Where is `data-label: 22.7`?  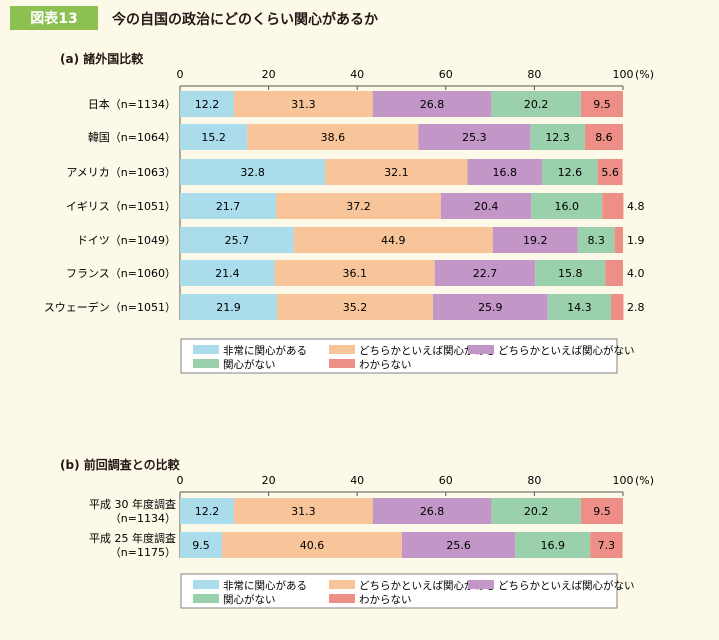
data-label: 22.7 is located at coordinates (485, 273).